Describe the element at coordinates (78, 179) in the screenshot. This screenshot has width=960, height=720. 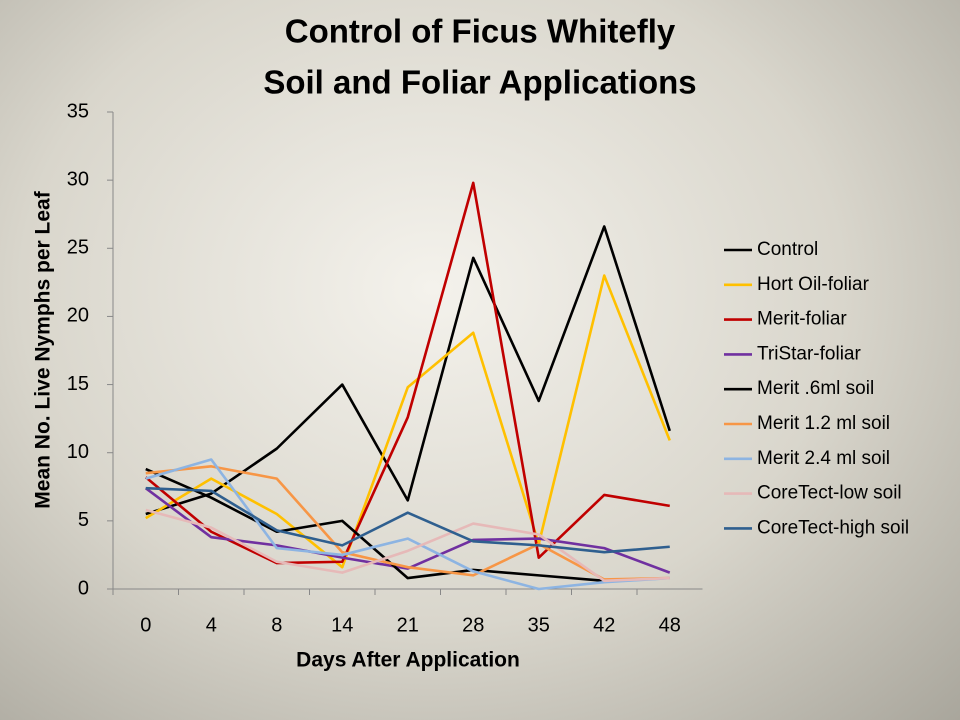
I see `y-tick-label: 30` at that location.